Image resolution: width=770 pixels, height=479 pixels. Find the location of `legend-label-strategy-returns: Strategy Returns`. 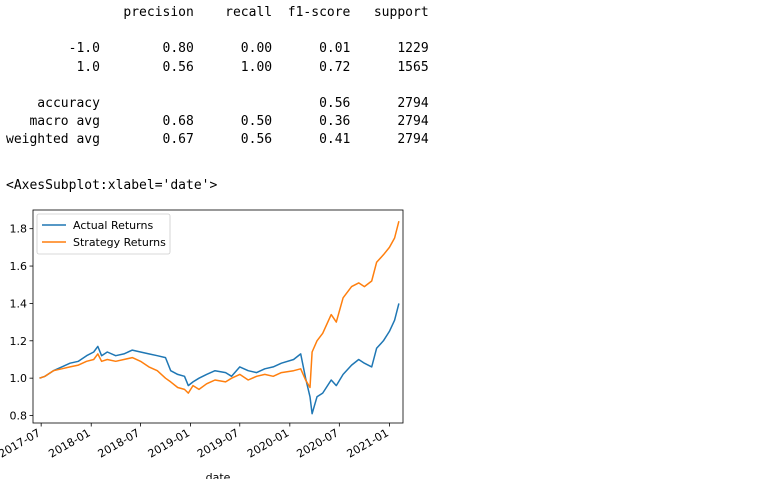

legend-label-strategy-returns: Strategy Returns is located at coordinates (119, 242).